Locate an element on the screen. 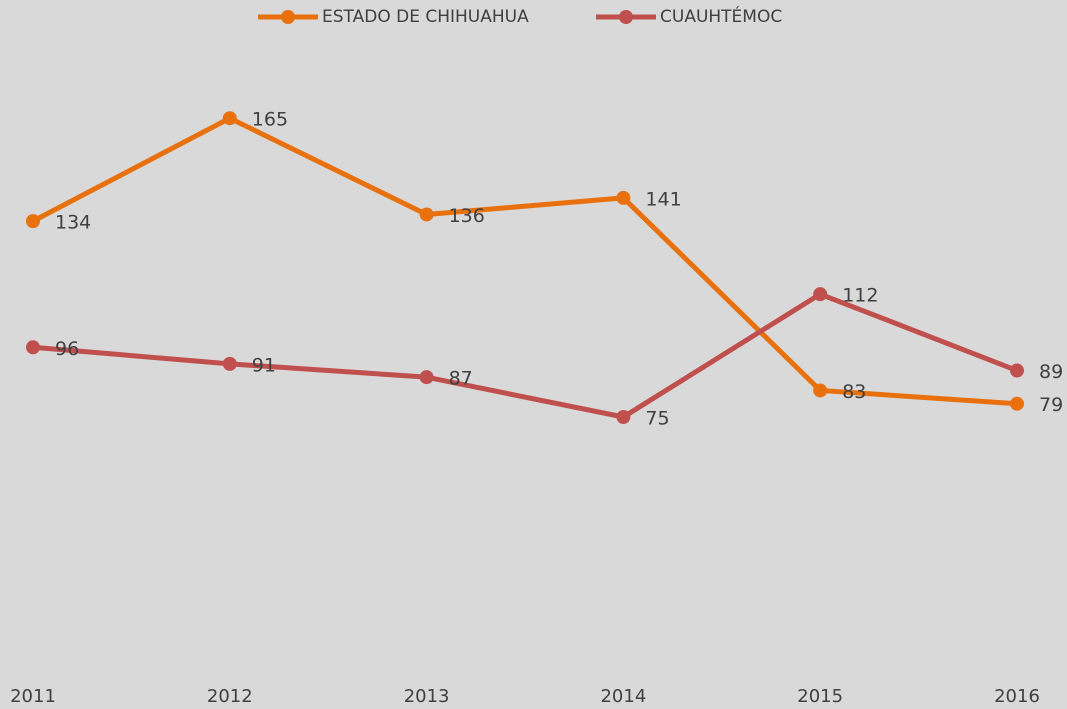 The width and height of the screenshot is (1067, 709). legend-label: CUAUHTÉMOC is located at coordinates (721, 16).